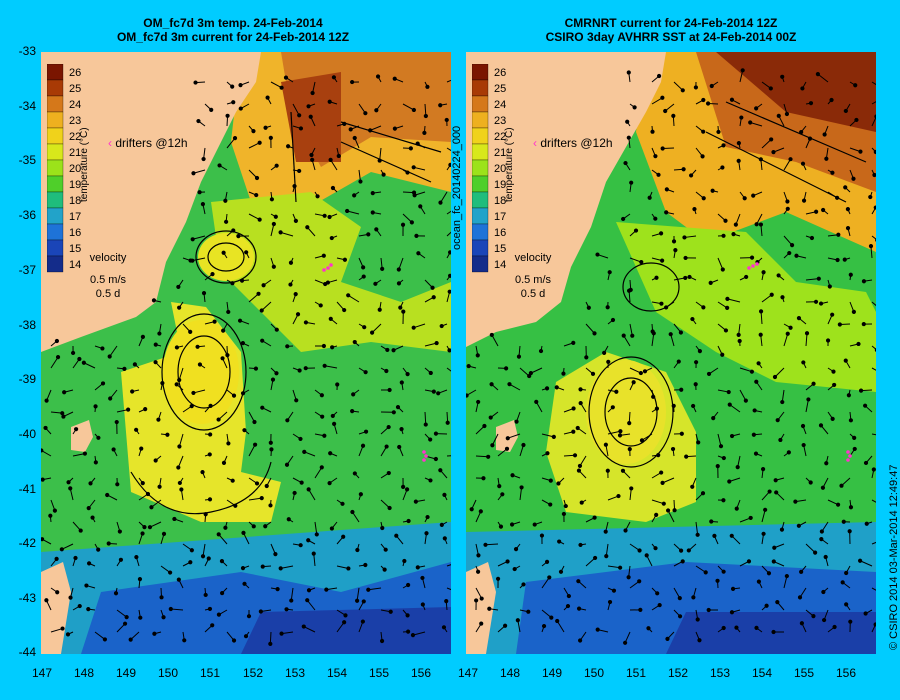 The width and height of the screenshot is (900, 700). What do you see at coordinates (799, 362) in the screenshot?
I see `drifter-positions` at bounding box center [799, 362].